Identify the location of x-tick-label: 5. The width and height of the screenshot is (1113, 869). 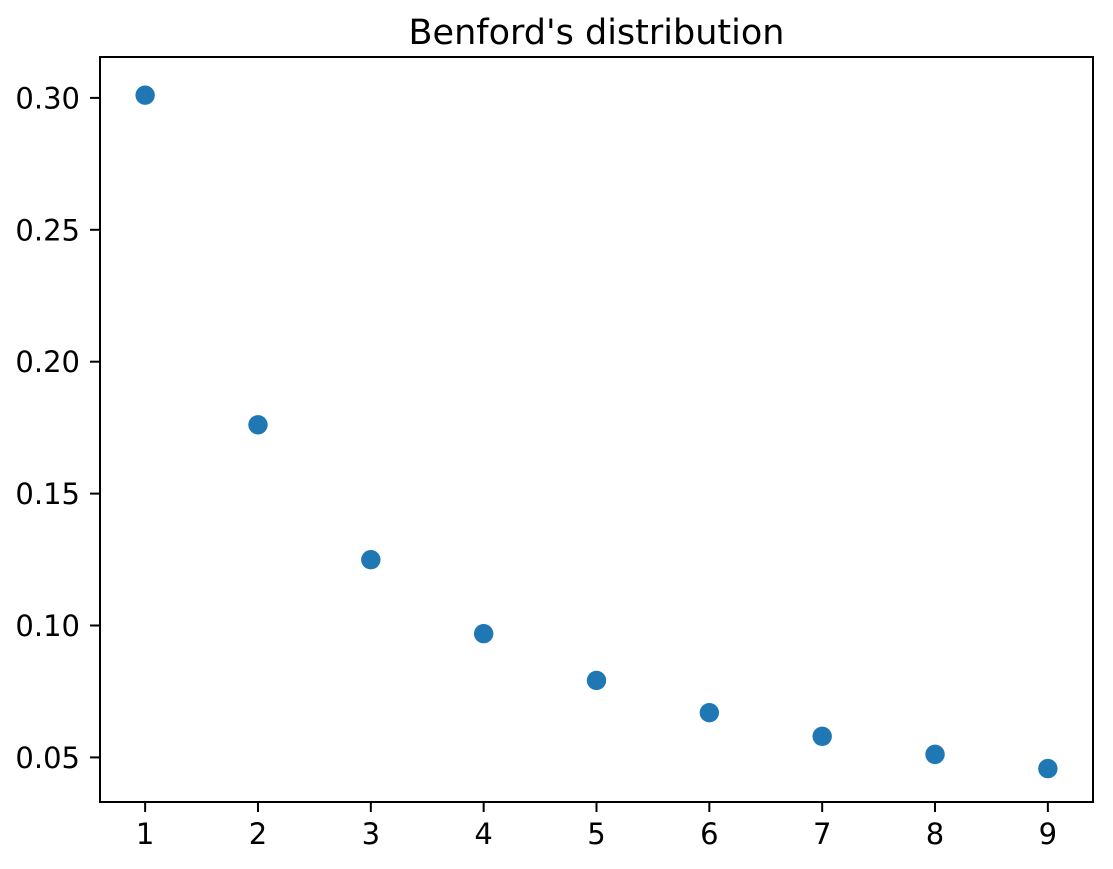
(596, 834).